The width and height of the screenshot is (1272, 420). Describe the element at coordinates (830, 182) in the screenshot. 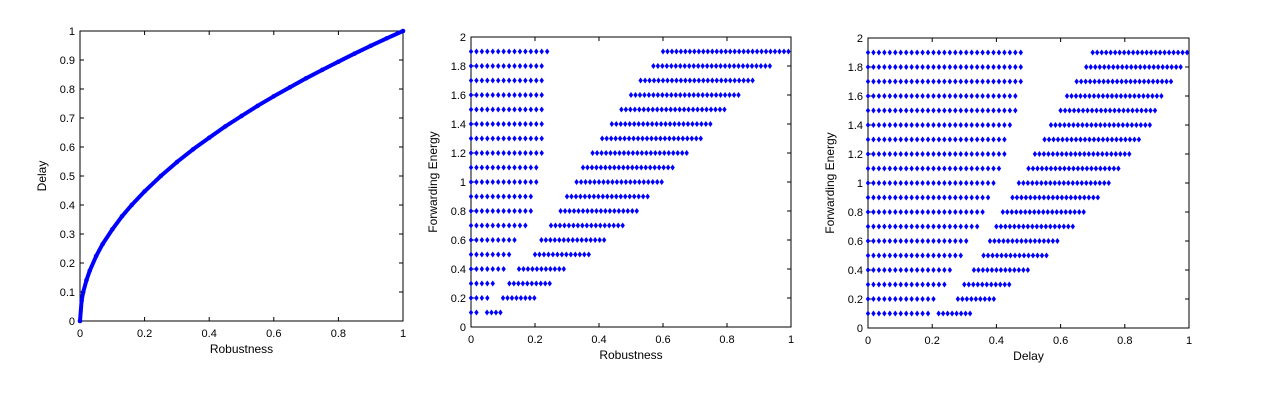

I see `y-axis-label: Forwarding Energy` at that location.